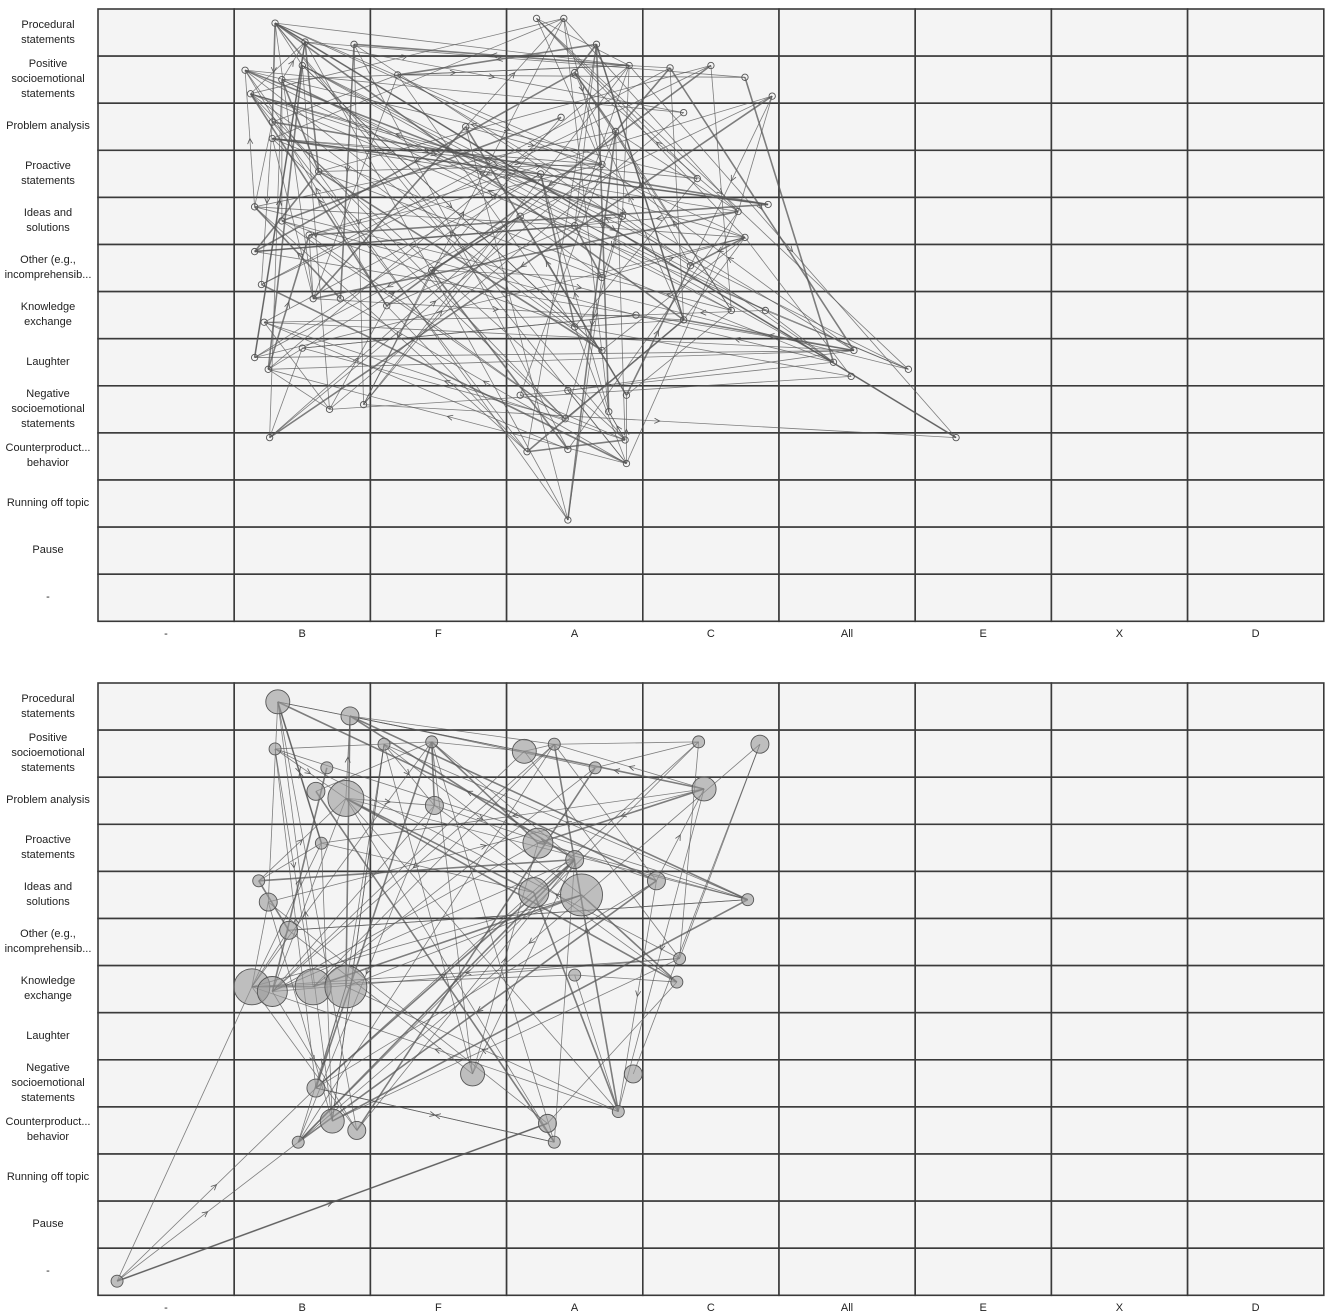 This screenshot has width=1325, height=1315. I want to click on row-label: Running off topic, so click(48, 503).